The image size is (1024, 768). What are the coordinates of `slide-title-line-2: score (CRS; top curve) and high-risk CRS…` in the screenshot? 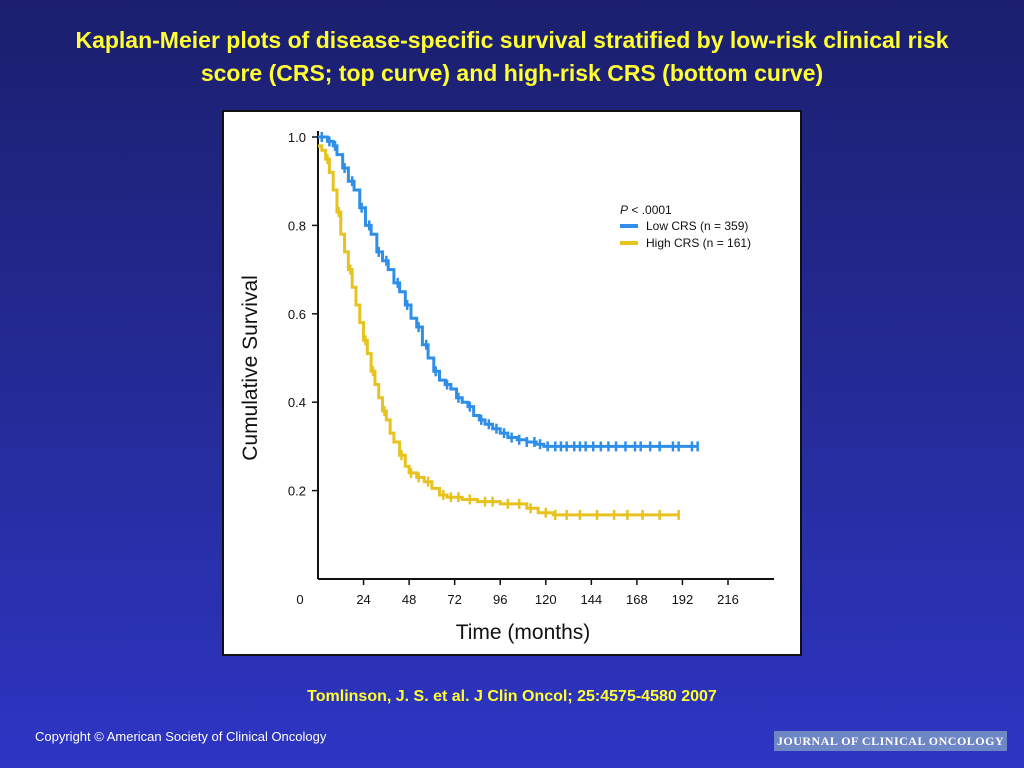 It's located at (512, 73).